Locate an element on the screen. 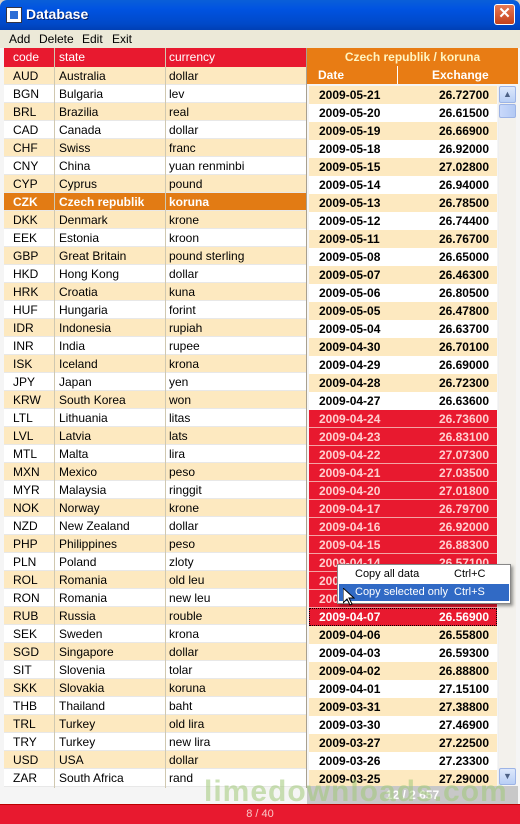 This screenshot has width=520, height=824. table-row: 2009-05-21 26.72700 is located at coordinates (403, 95).